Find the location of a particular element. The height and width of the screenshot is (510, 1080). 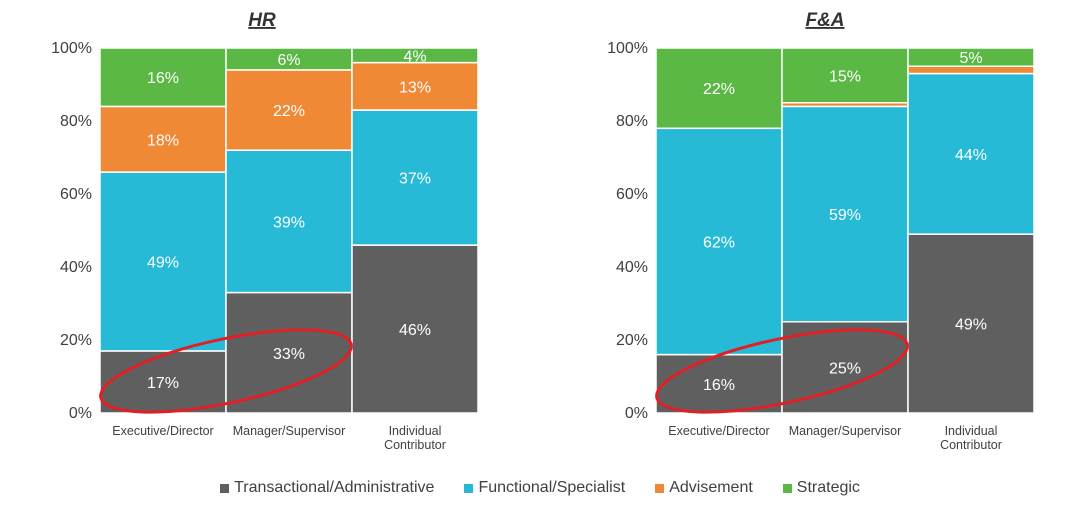

hr-bar-manager-supervisor-transactional-administrative is located at coordinates (289, 352).